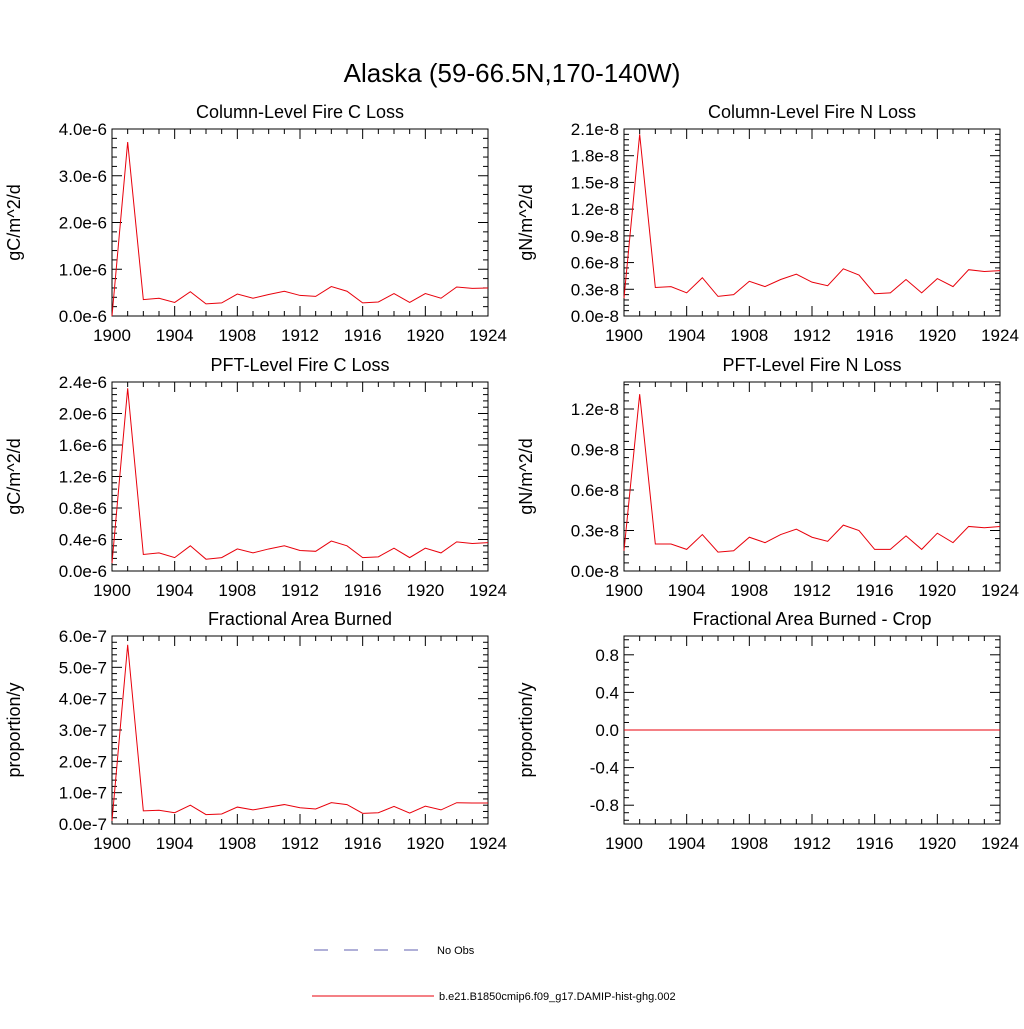 The image size is (1024, 1029). Describe the element at coordinates (299, 365) in the screenshot. I see `chart-title: PFT-Level Fire C Loss` at that location.